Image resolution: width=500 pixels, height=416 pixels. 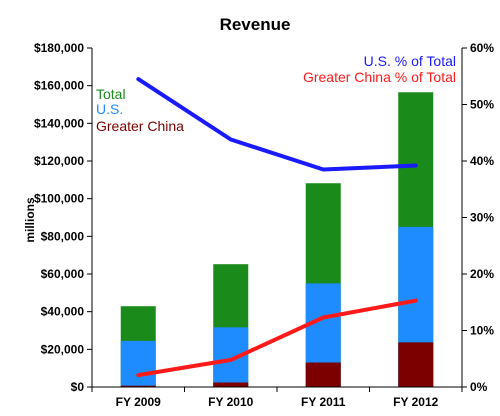 What do you see at coordinates (63, 312) in the screenshot?
I see `y-tick-label: $40,000` at bounding box center [63, 312].